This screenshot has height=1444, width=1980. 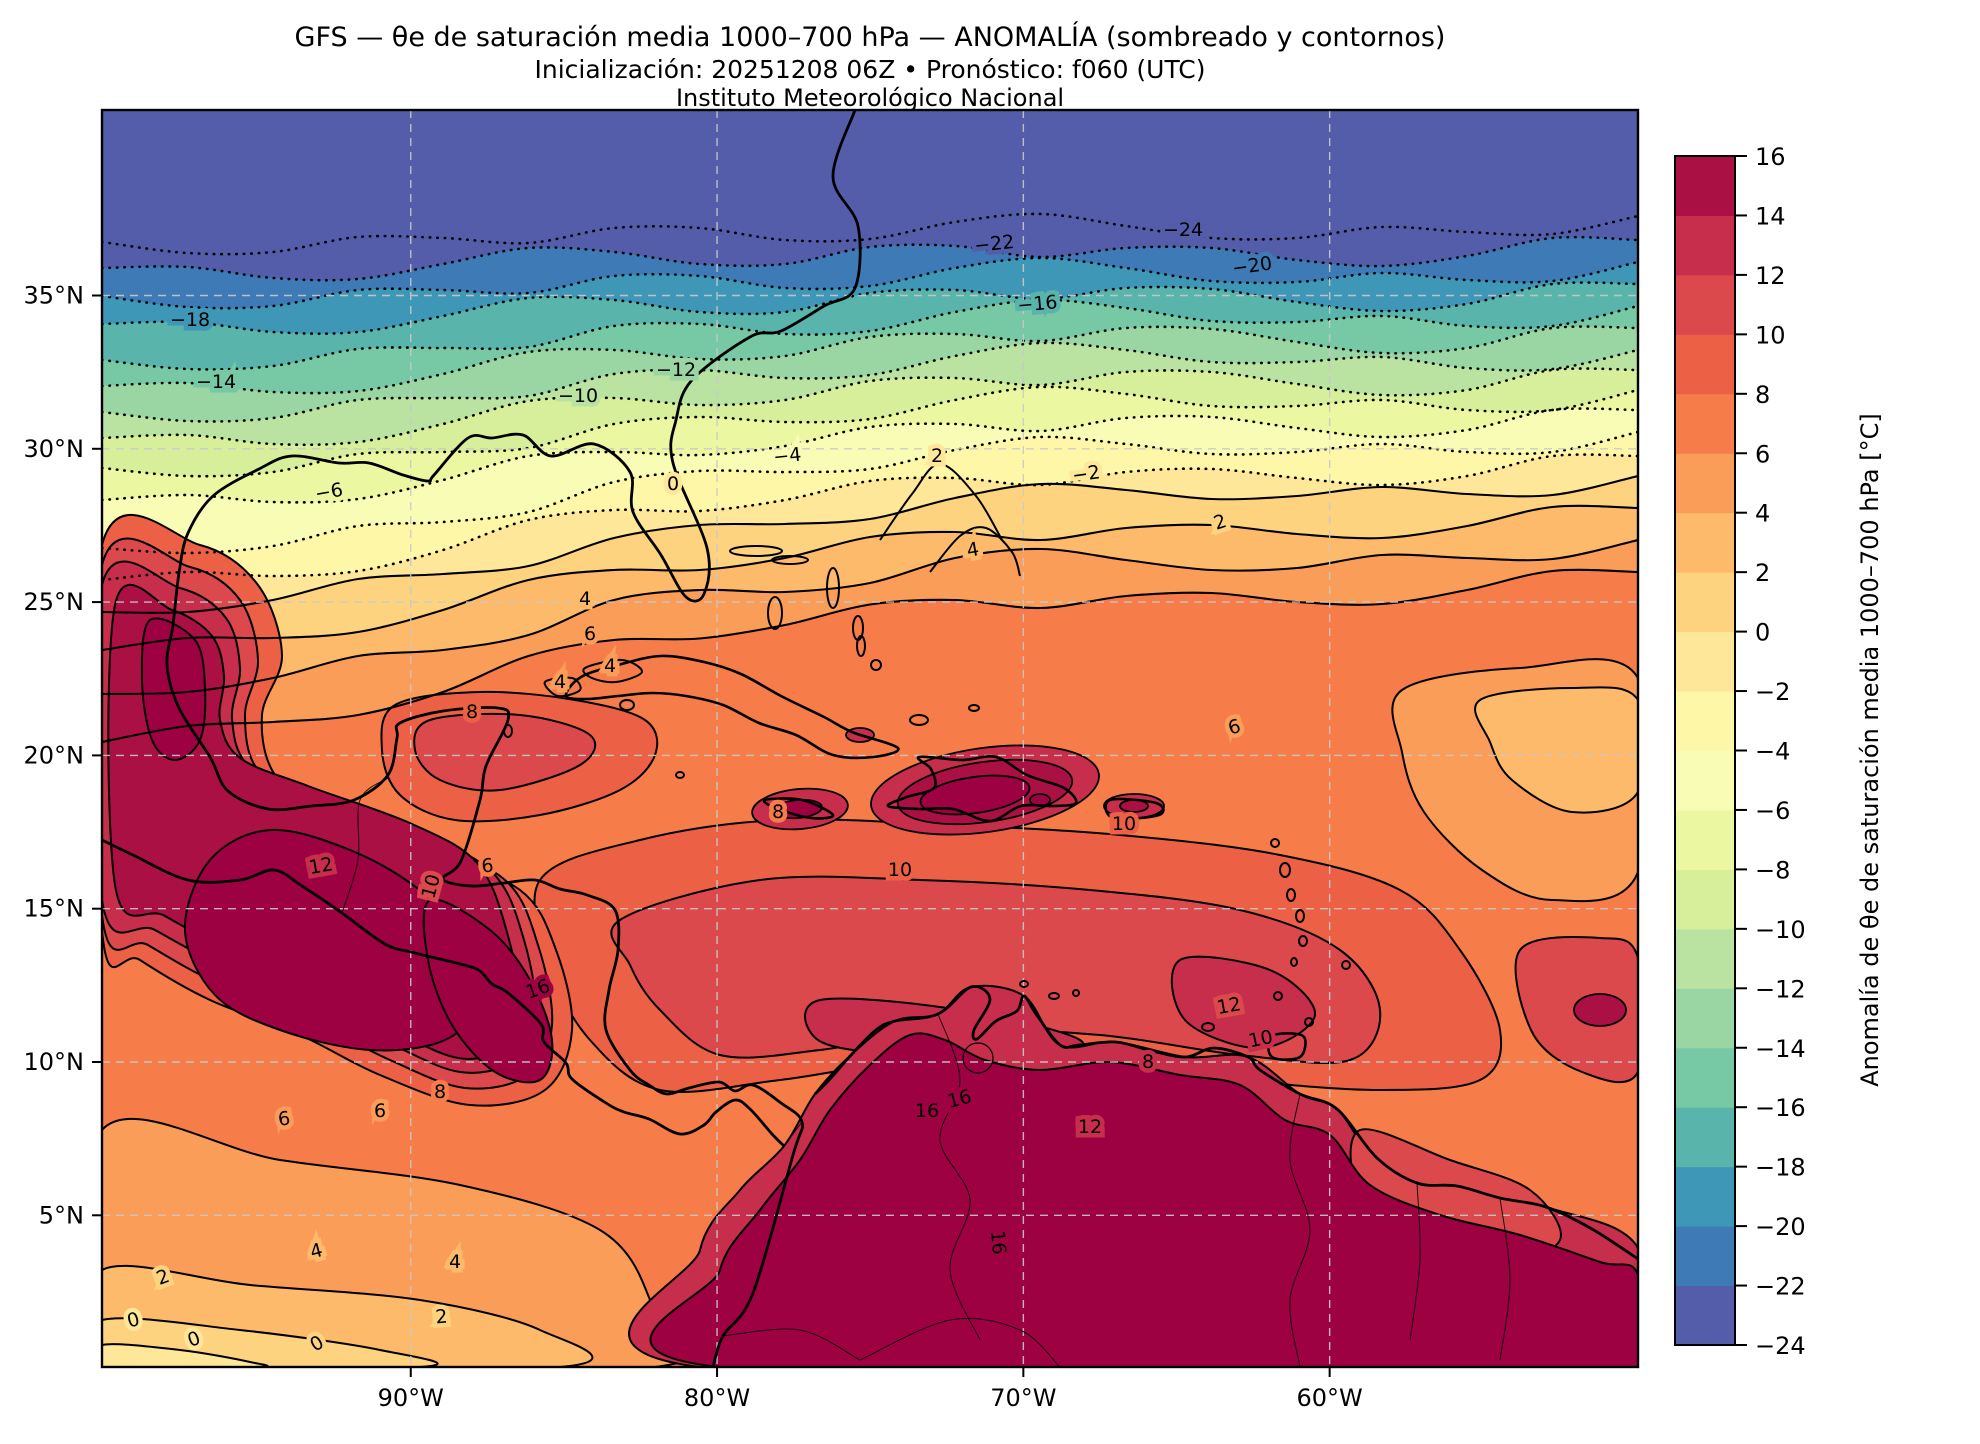 I want to click on y-ticklabel-20°N: 20°N, so click(x=54, y=755).